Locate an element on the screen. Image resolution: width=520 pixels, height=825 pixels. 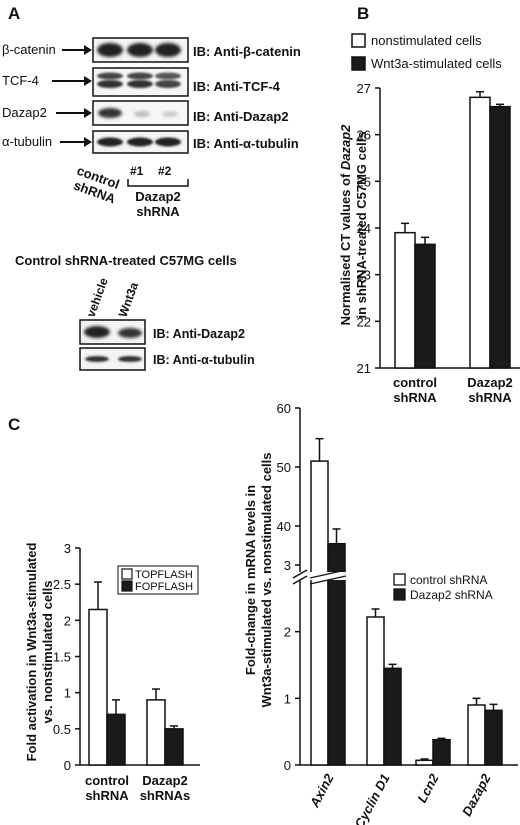
subblot-title: Control shRNA-treated C57MG cells is located at coordinates (126, 260).